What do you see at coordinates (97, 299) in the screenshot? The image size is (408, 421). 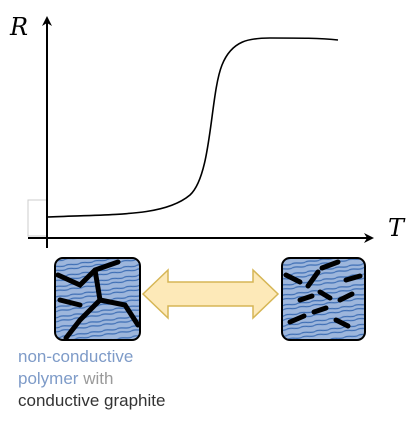 I see `left-sample` at bounding box center [97, 299].